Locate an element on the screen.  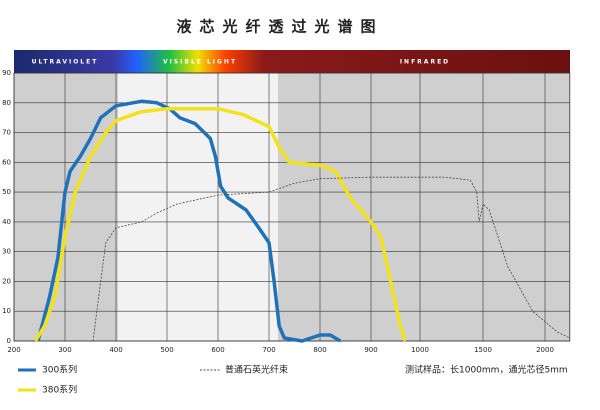
legend-label: 380系列 is located at coordinates (59, 390).